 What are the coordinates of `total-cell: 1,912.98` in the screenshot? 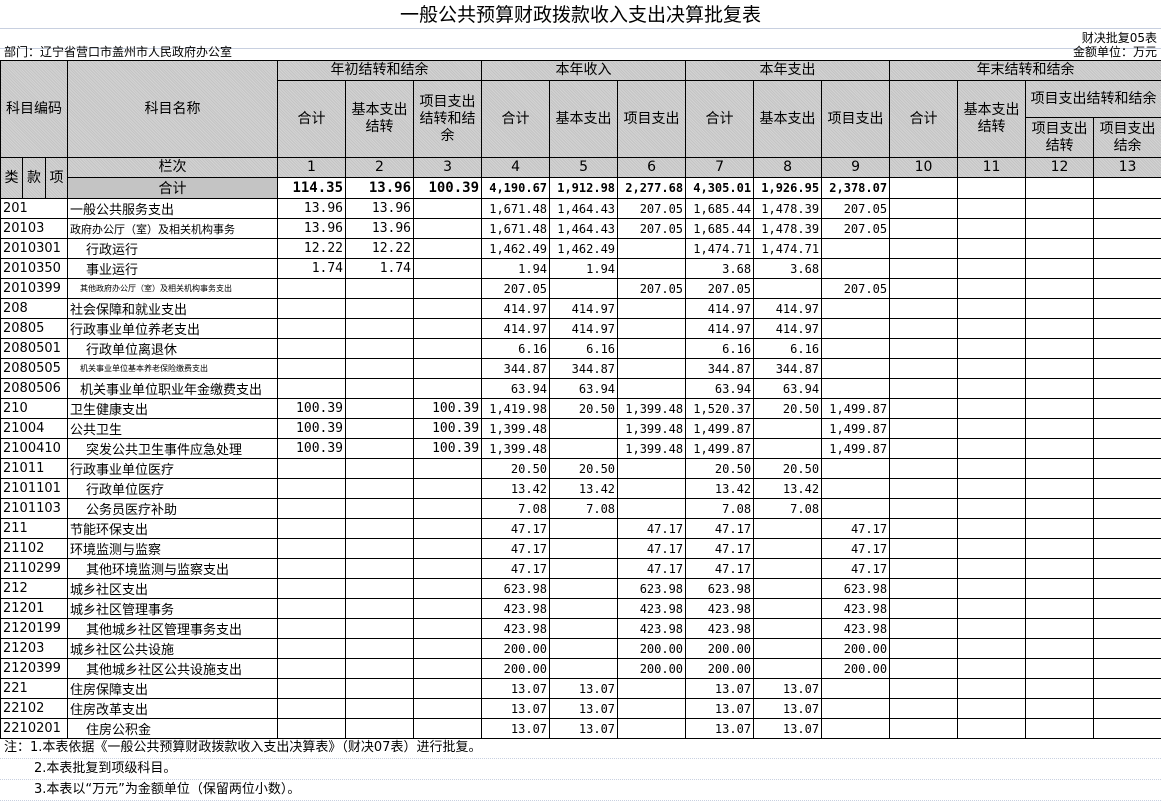 It's located at (584, 188).